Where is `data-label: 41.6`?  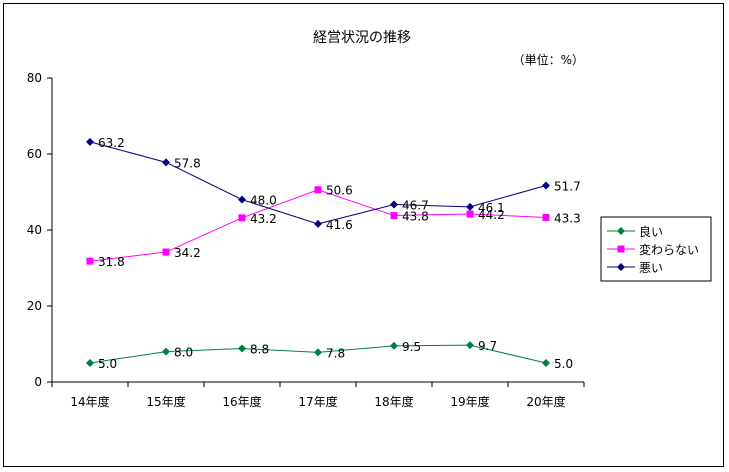
data-label: 41.6 is located at coordinates (339, 225).